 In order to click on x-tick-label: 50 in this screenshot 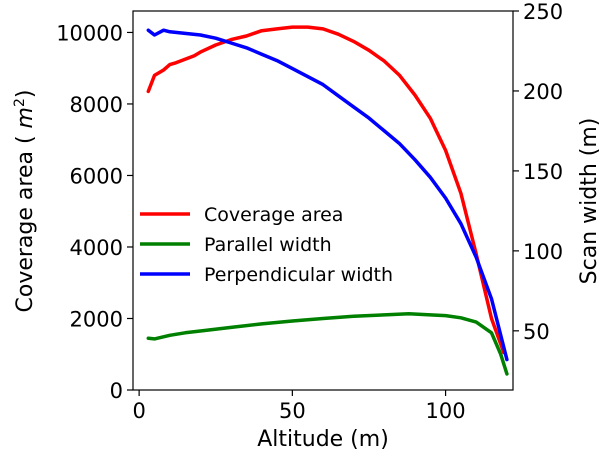, I will do `click(292, 411)`.